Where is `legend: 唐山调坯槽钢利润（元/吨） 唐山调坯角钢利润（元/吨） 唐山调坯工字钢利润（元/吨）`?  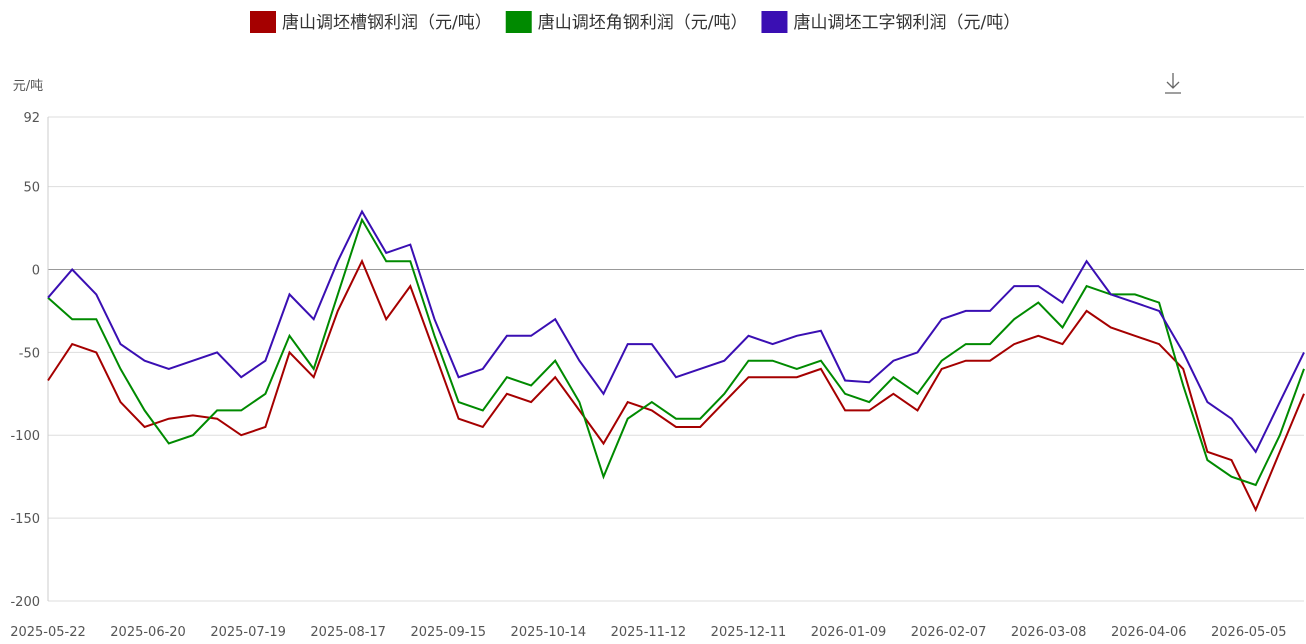 legend: 唐山调坯槽钢利润（元/吨） 唐山调坯角钢利润（元/吨） 唐山调坯工字钢利润（元/吨） is located at coordinates (635, 22).